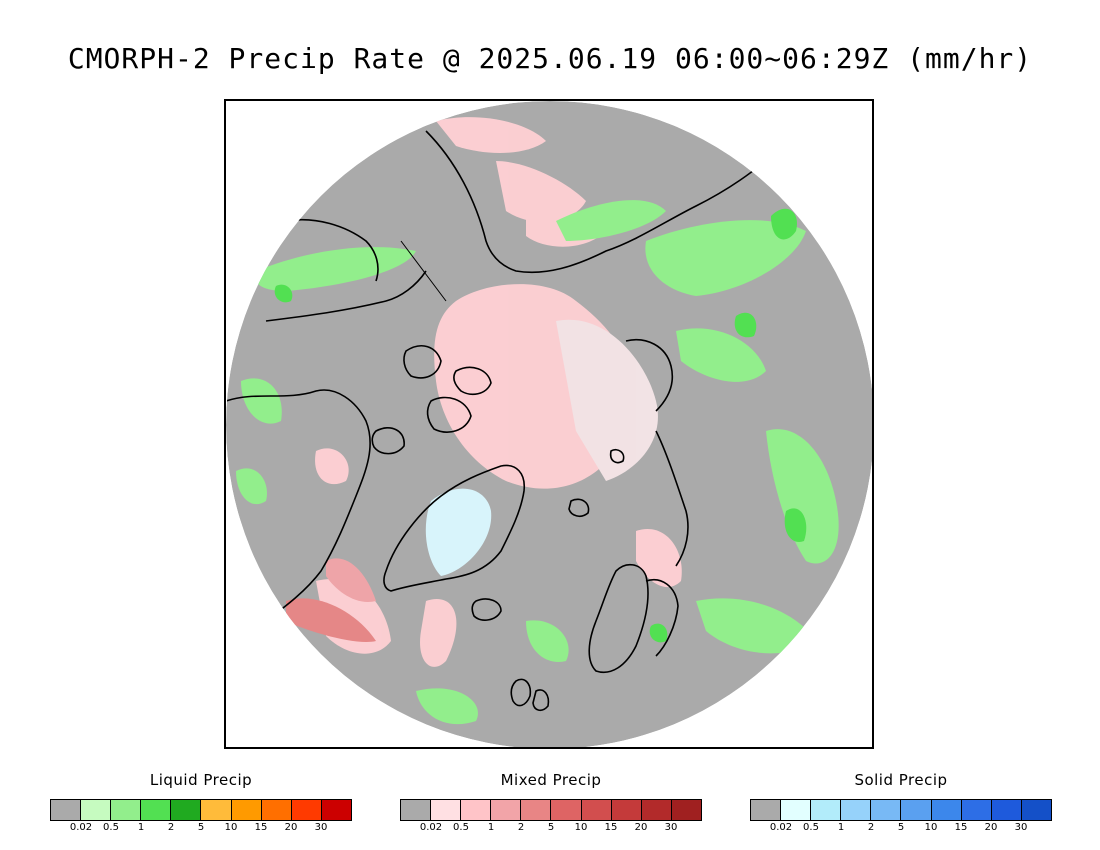 The width and height of the screenshot is (1100, 850). I want to click on legend-solid-swatches, so click(901, 810).